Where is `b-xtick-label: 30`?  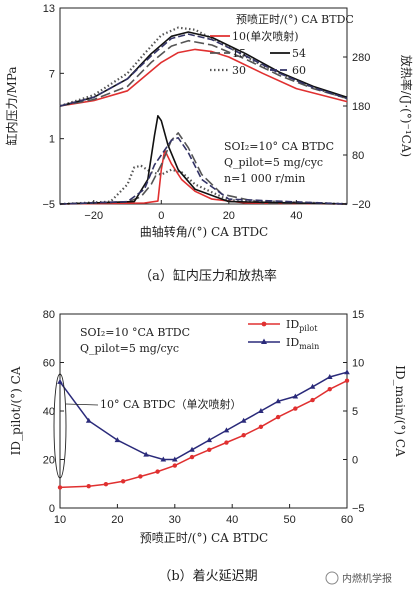 b-xtick-label: 30 is located at coordinates (175, 520).